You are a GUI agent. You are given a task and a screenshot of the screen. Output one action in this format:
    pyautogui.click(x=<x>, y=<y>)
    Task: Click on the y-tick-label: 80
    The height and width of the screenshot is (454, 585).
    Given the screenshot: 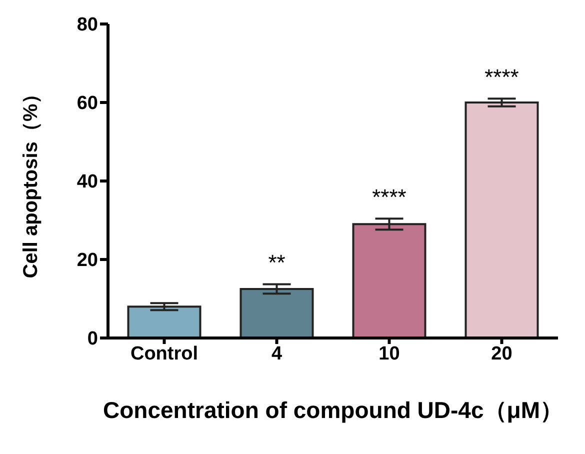 What is the action you would take?
    pyautogui.click(x=87, y=25)
    